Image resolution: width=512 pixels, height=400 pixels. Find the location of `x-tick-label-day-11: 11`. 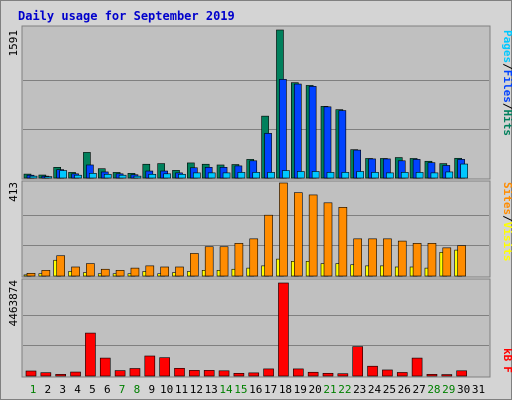

x-tick-label-day-11: 11 is located at coordinates (181, 389).